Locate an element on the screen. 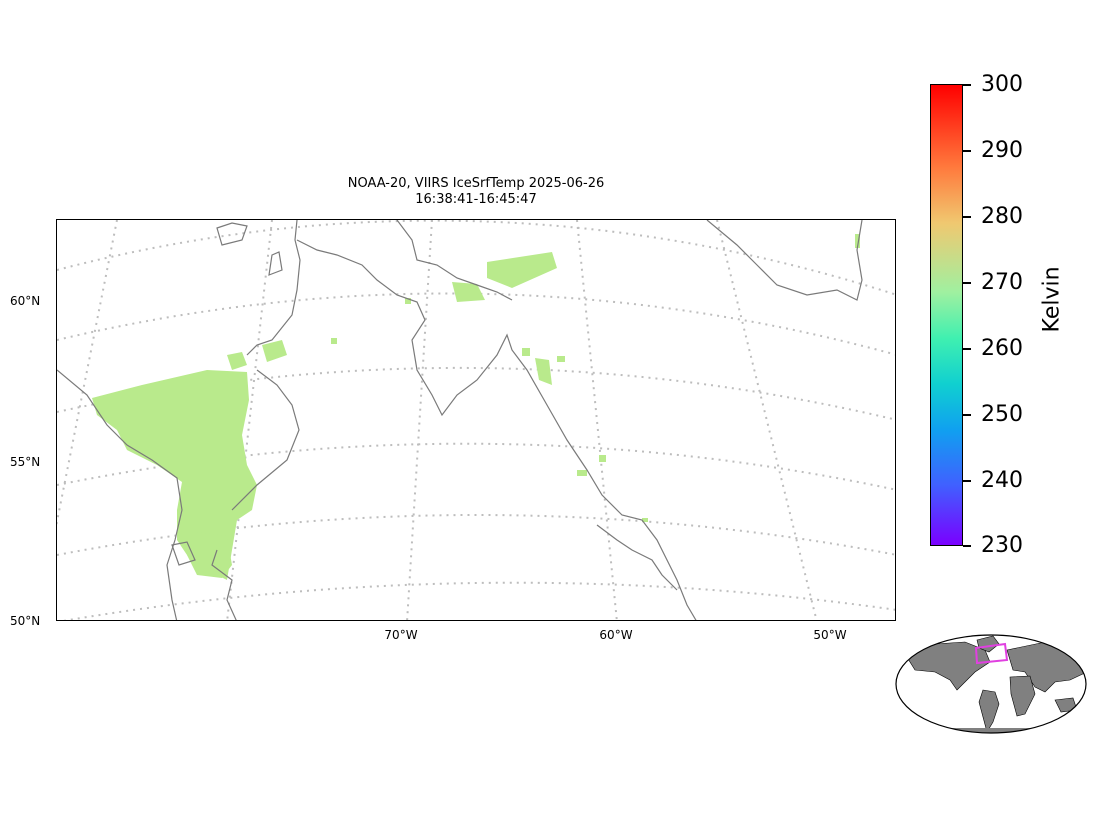 The image size is (1120, 840). lat-label-60n: 60°N is located at coordinates (25, 301).